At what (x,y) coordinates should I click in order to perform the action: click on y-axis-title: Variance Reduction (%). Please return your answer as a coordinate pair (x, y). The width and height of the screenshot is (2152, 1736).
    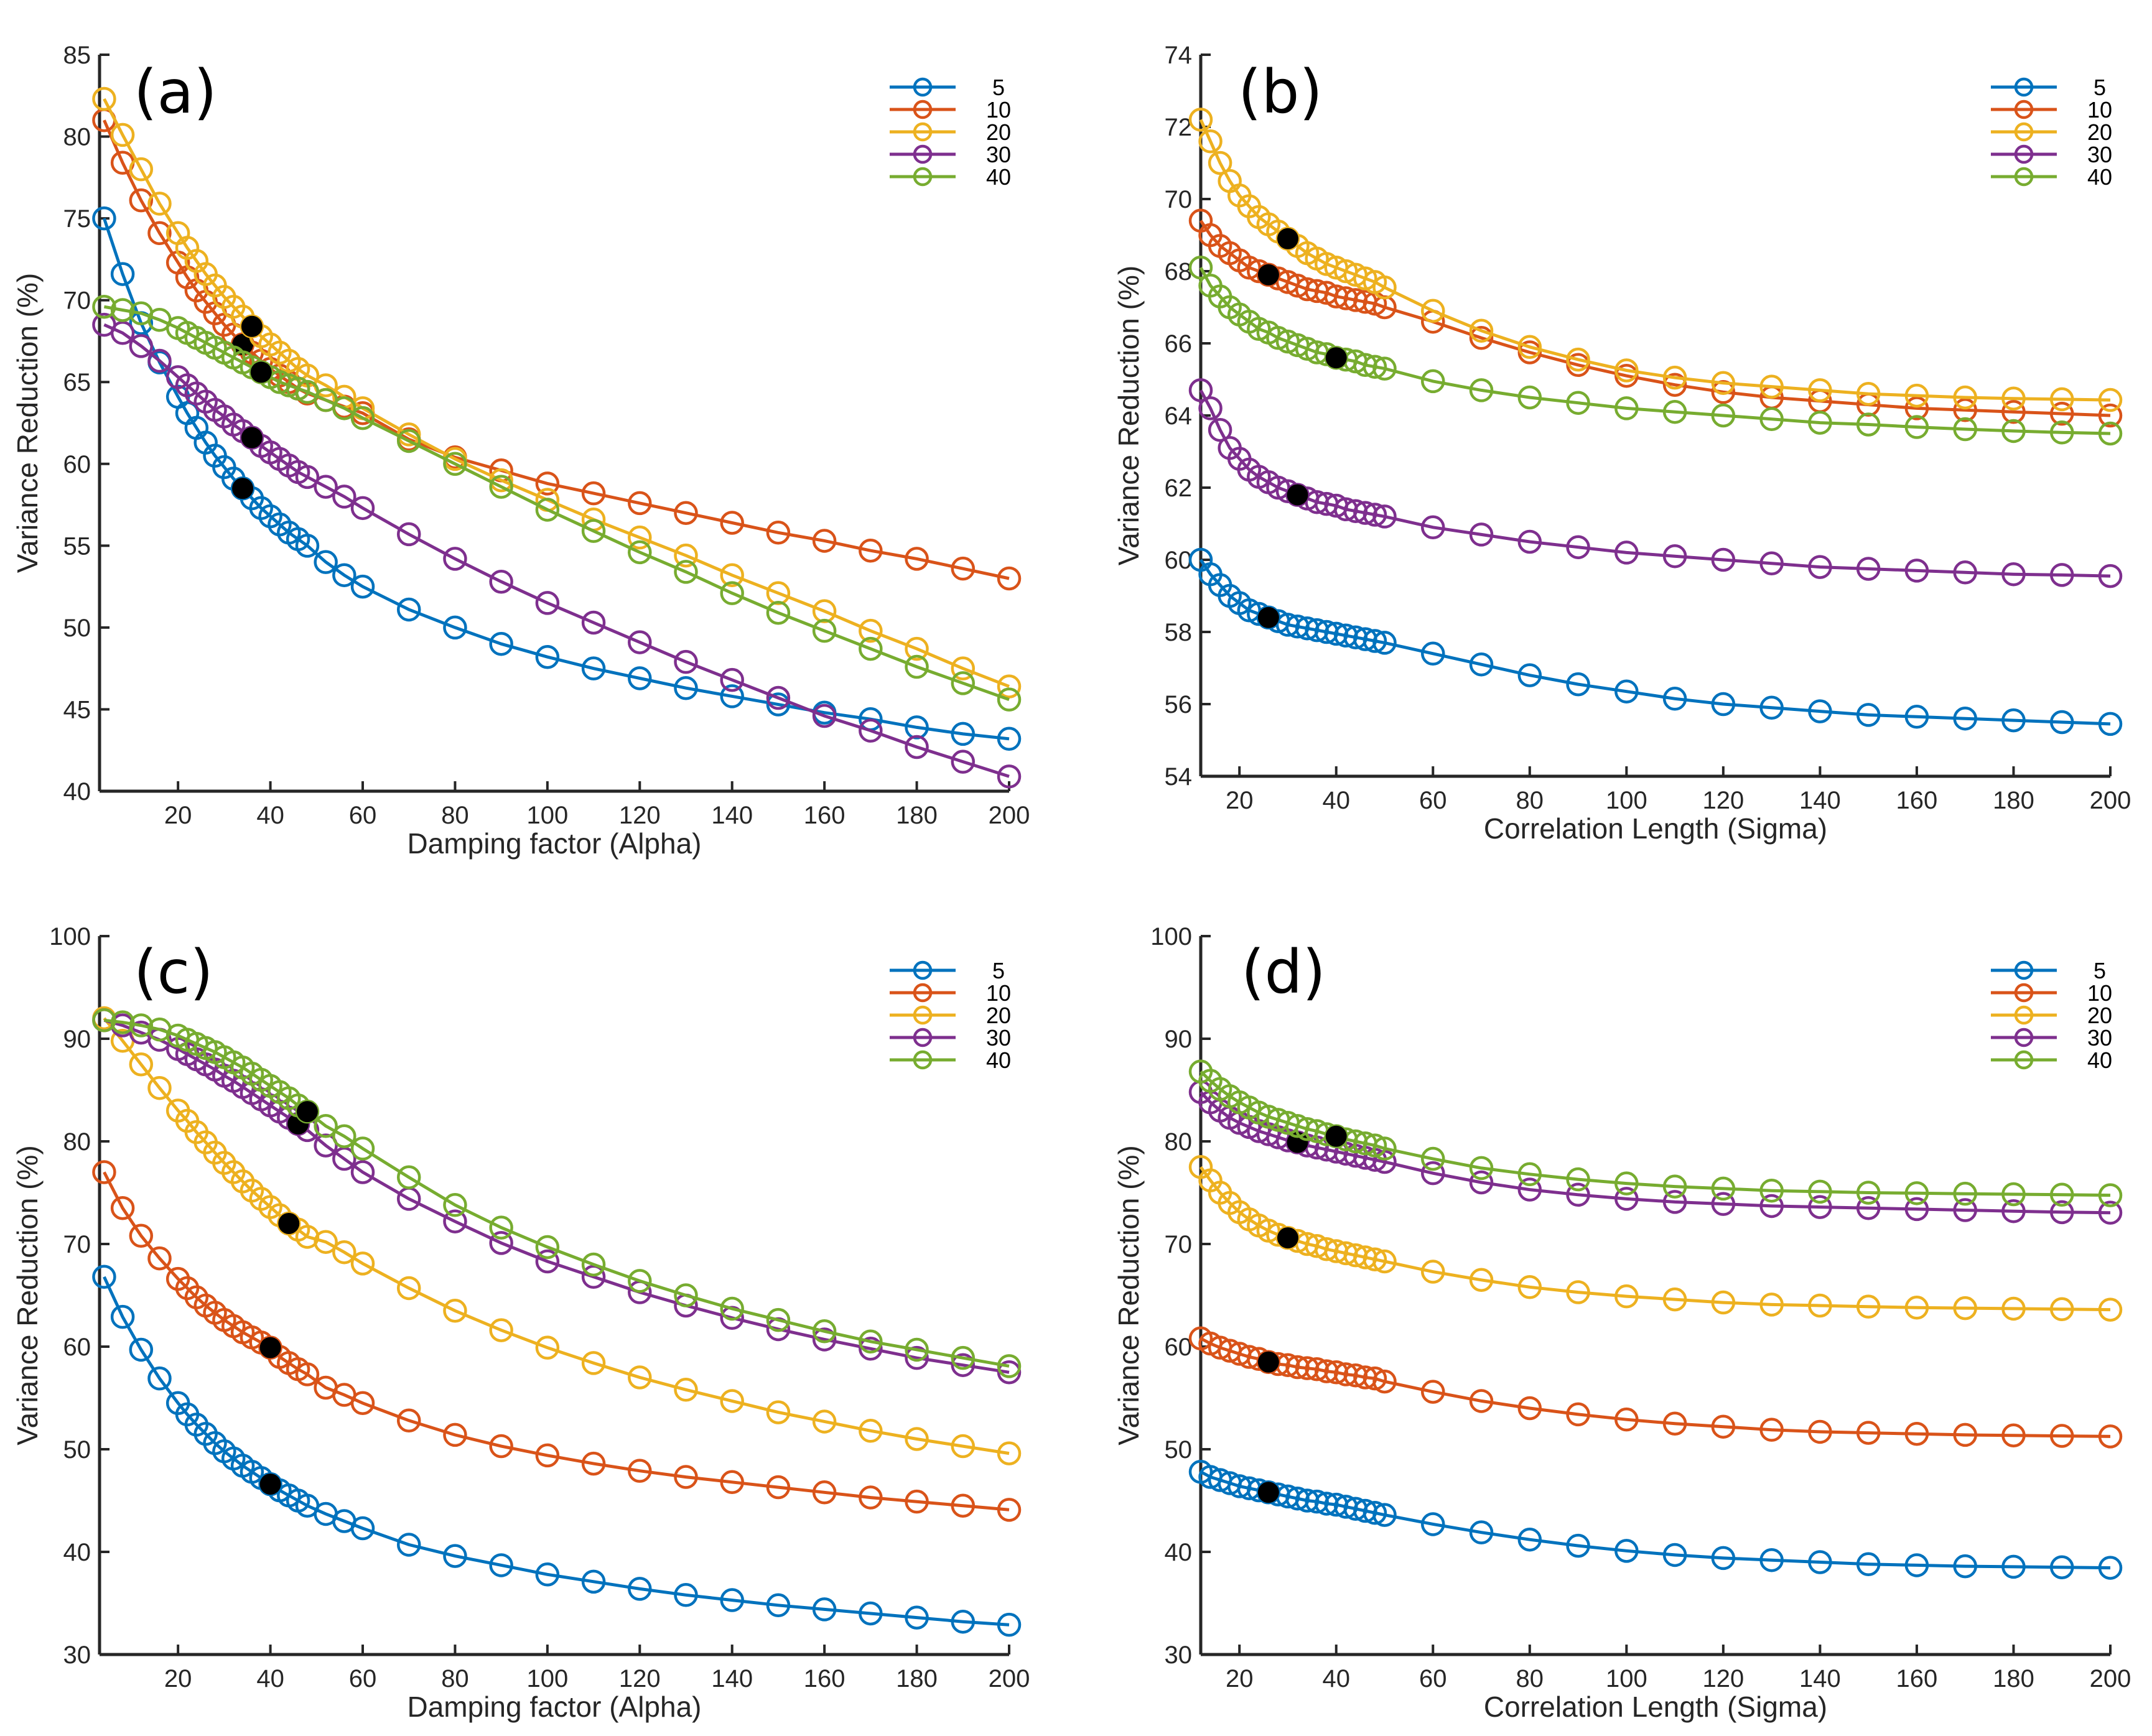
    Looking at the image, I should click on (27, 423).